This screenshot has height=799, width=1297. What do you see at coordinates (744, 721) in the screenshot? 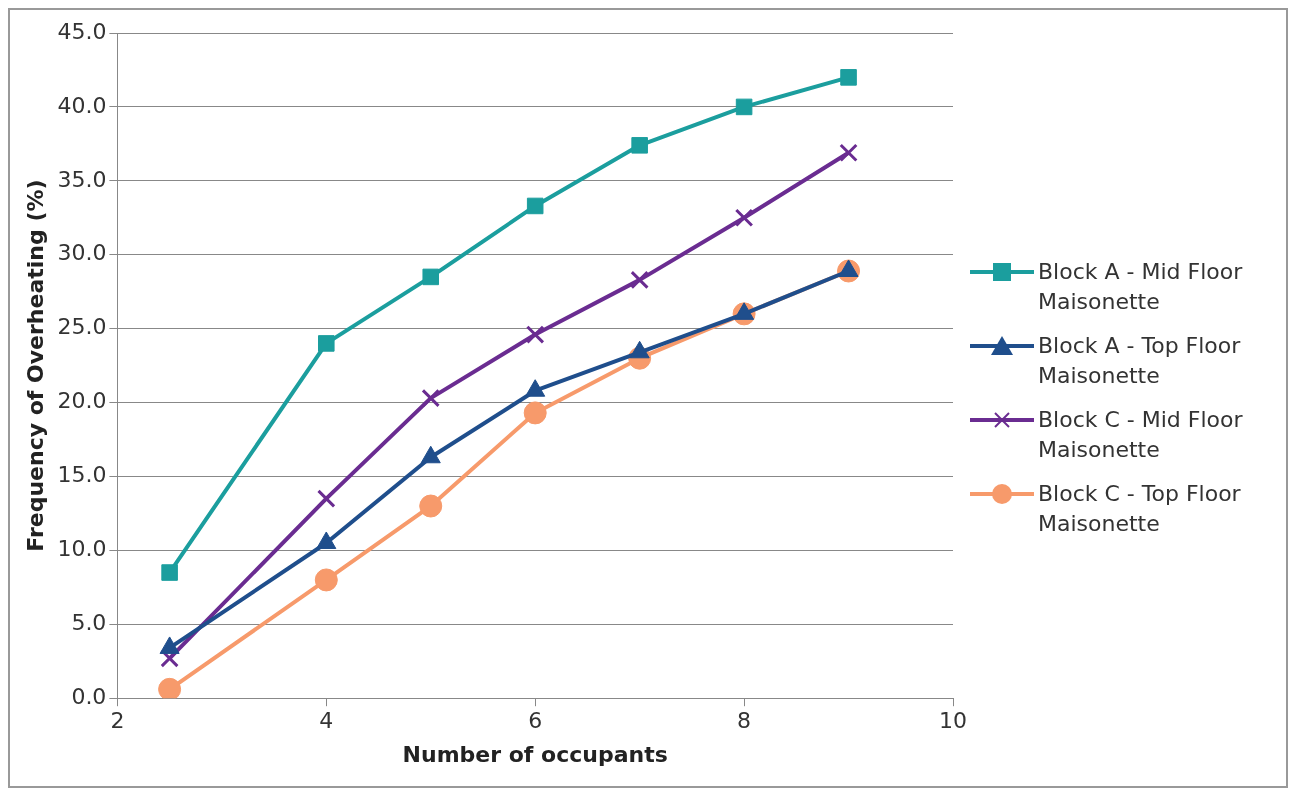
I see `x-tick-label: 8` at bounding box center [744, 721].